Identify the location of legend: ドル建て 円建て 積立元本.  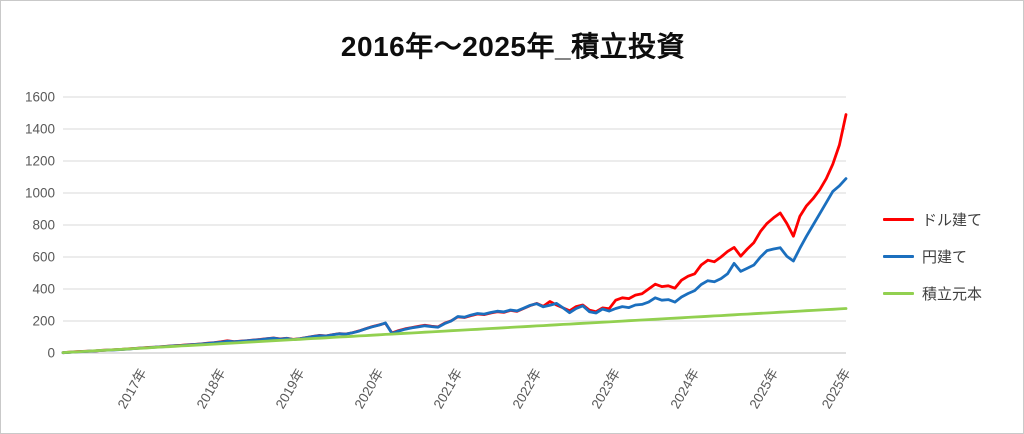
(932, 256).